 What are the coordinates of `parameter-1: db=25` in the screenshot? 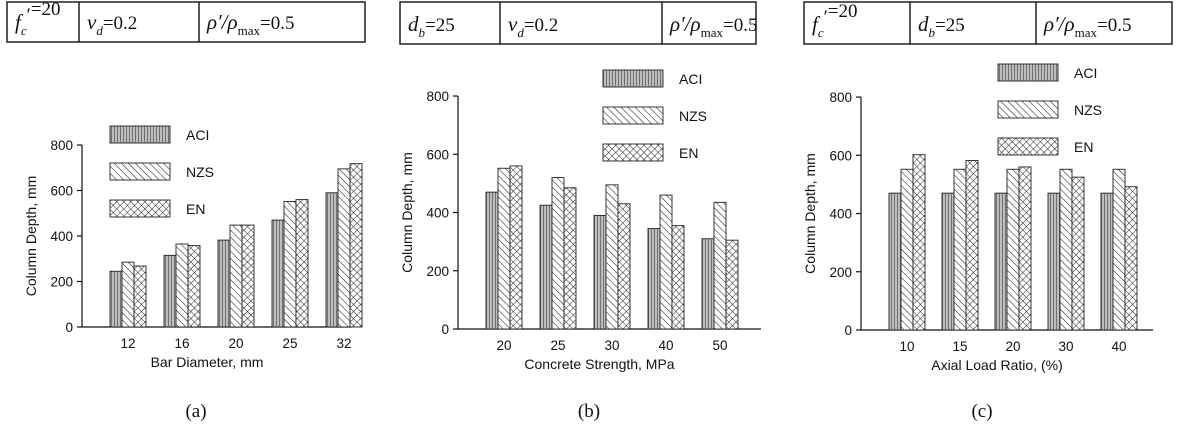 It's located at (941, 26).